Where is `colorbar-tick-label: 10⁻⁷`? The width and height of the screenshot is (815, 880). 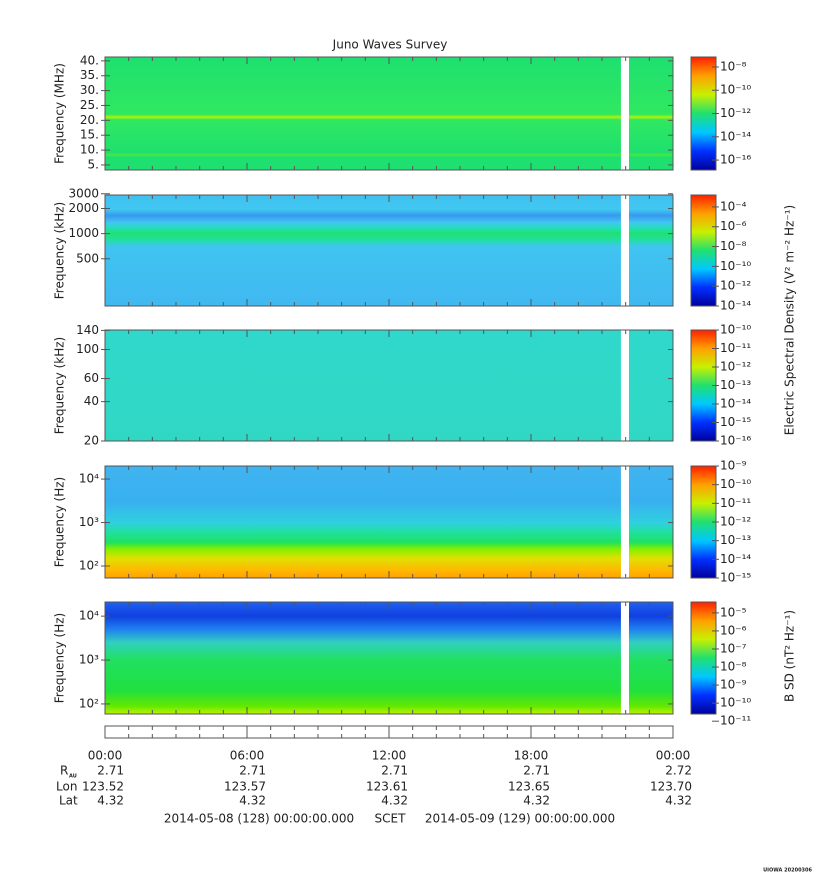
colorbar-tick-label: 10⁻⁷ is located at coordinates (733, 648).